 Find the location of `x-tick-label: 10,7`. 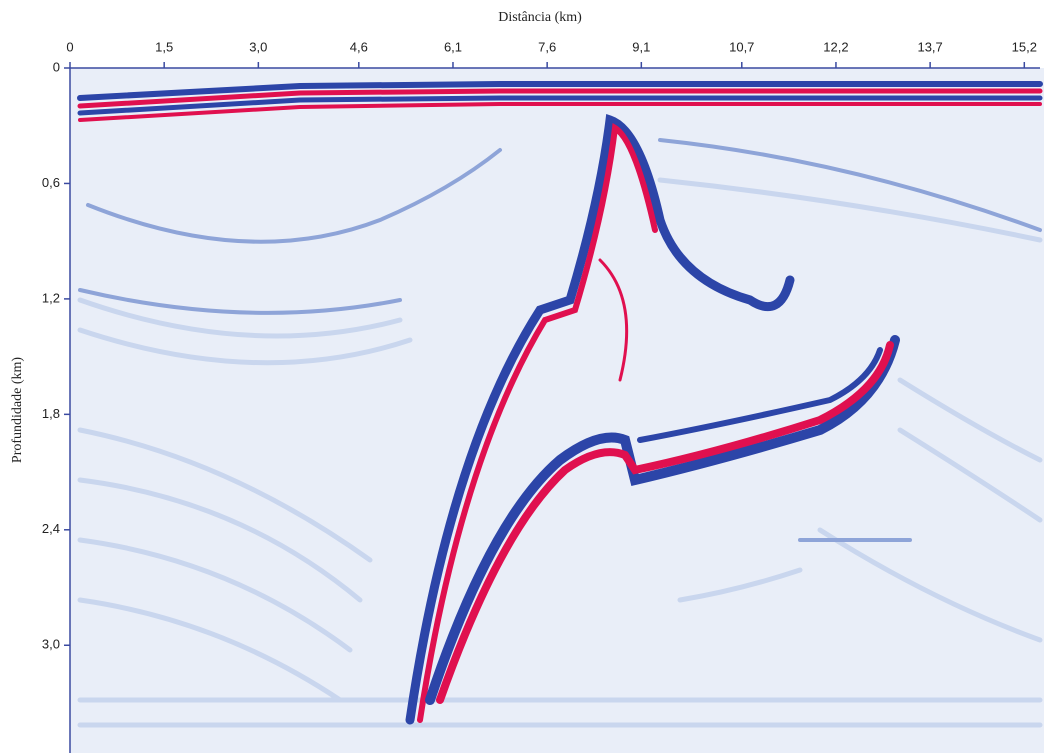

x-tick-label: 10,7 is located at coordinates (741, 46).